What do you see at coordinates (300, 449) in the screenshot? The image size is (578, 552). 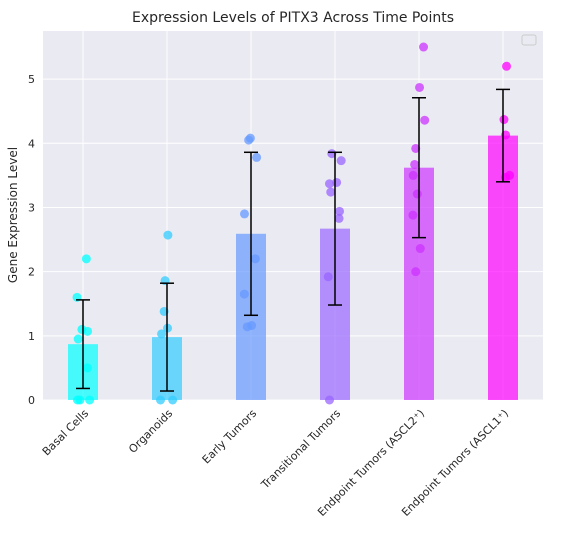 I see `x-tick-label: Transitional Tumors` at bounding box center [300, 449].